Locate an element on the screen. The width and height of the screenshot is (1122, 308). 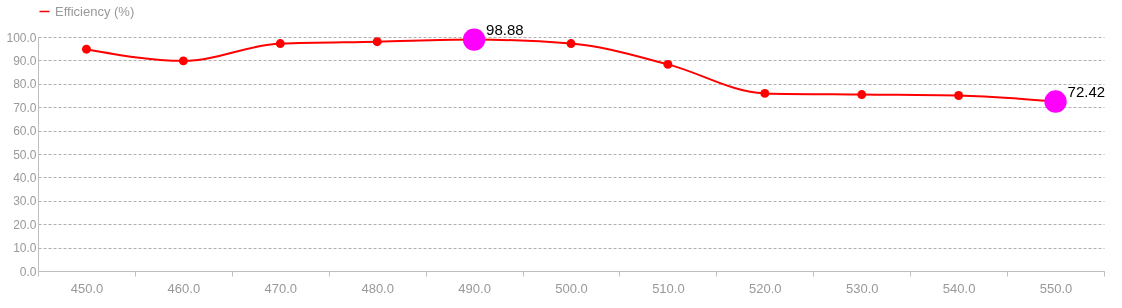
data-label: 72.42 is located at coordinates (1086, 91).